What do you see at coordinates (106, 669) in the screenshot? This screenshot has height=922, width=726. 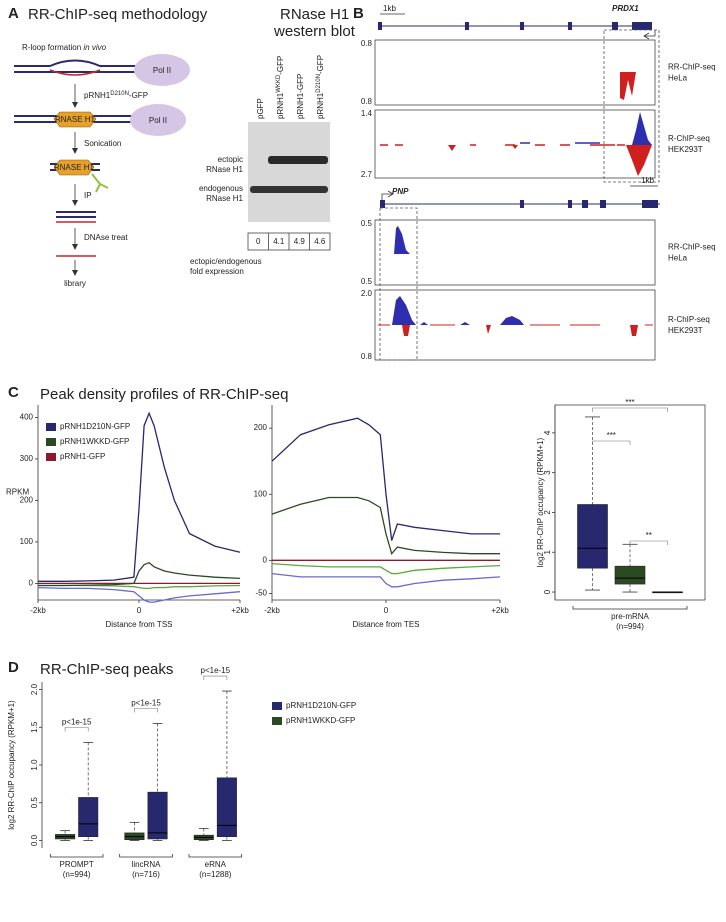 I see `panel-title: RR-ChIP-seq peaks` at bounding box center [106, 669].